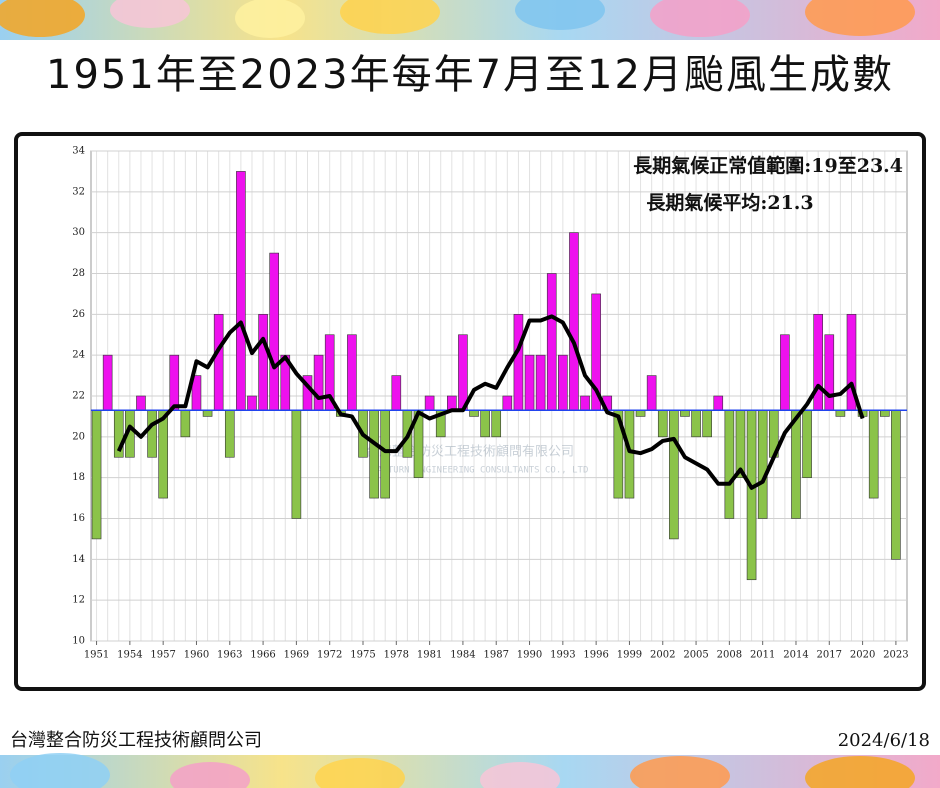 The width and height of the screenshot is (940, 788). Describe the element at coordinates (480, 471) in the screenshot. I see `watermark: TAITURN ENGINEERING CONSULTANTS CO., LTD` at that location.